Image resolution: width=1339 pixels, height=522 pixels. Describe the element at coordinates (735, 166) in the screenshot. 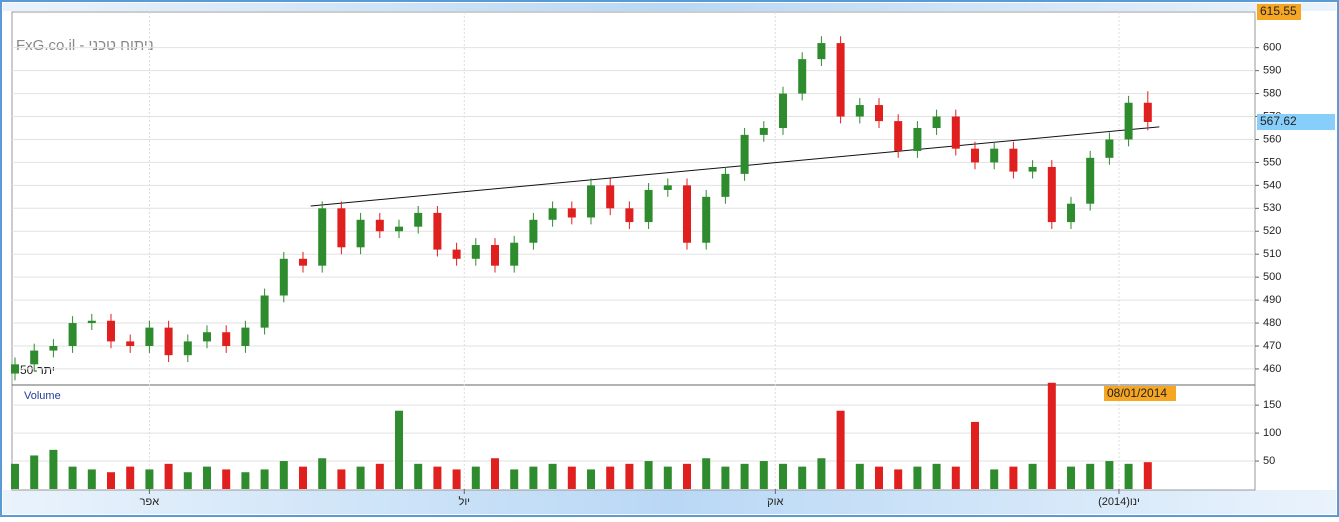

I see `trendline` at that location.